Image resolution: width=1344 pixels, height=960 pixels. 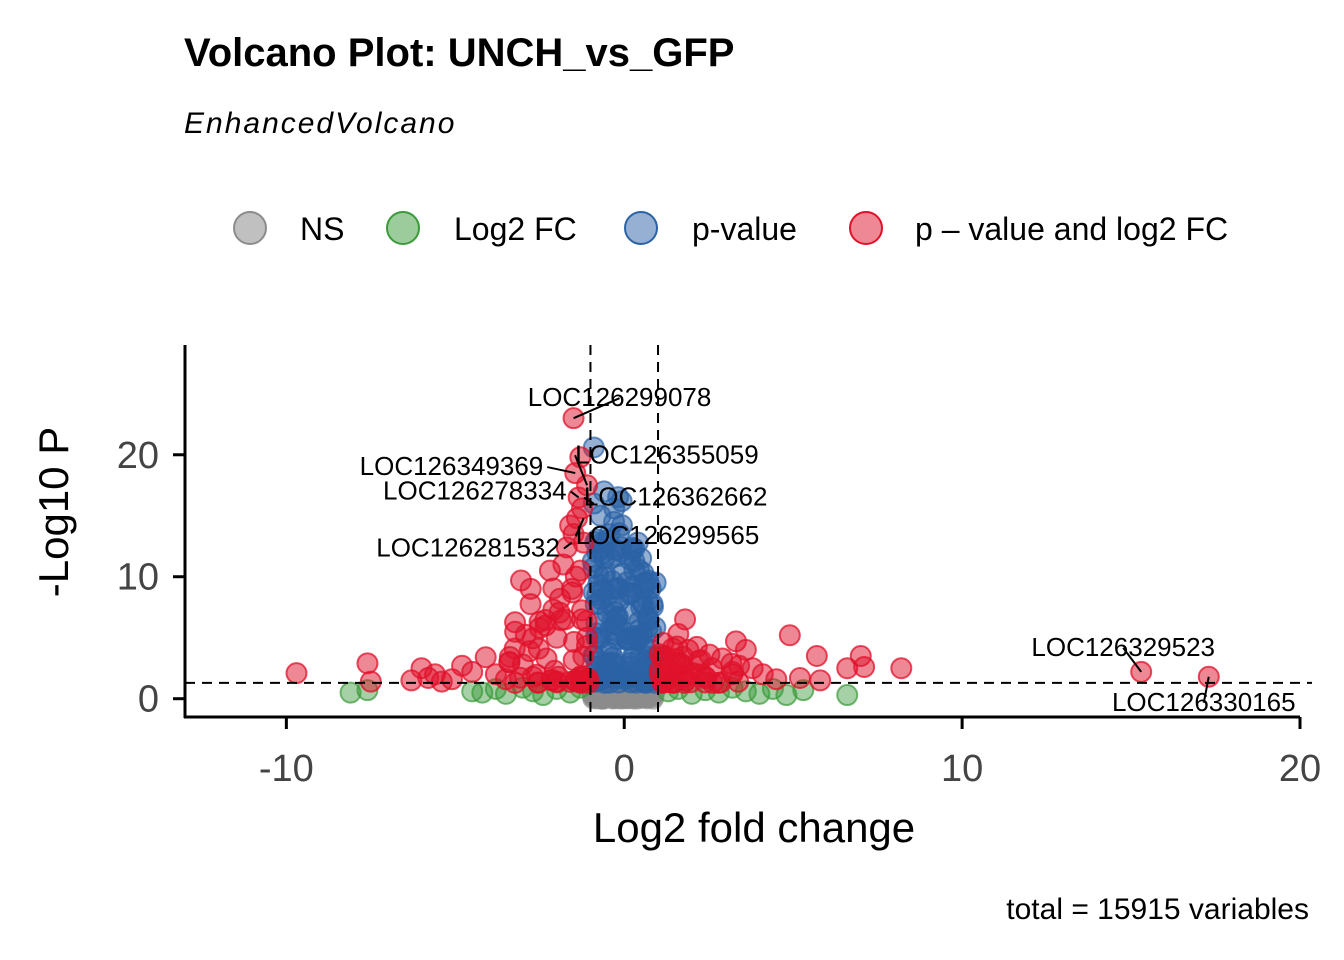 What do you see at coordinates (403, 228) in the screenshot?
I see `legend-swatch-fc` at bounding box center [403, 228].